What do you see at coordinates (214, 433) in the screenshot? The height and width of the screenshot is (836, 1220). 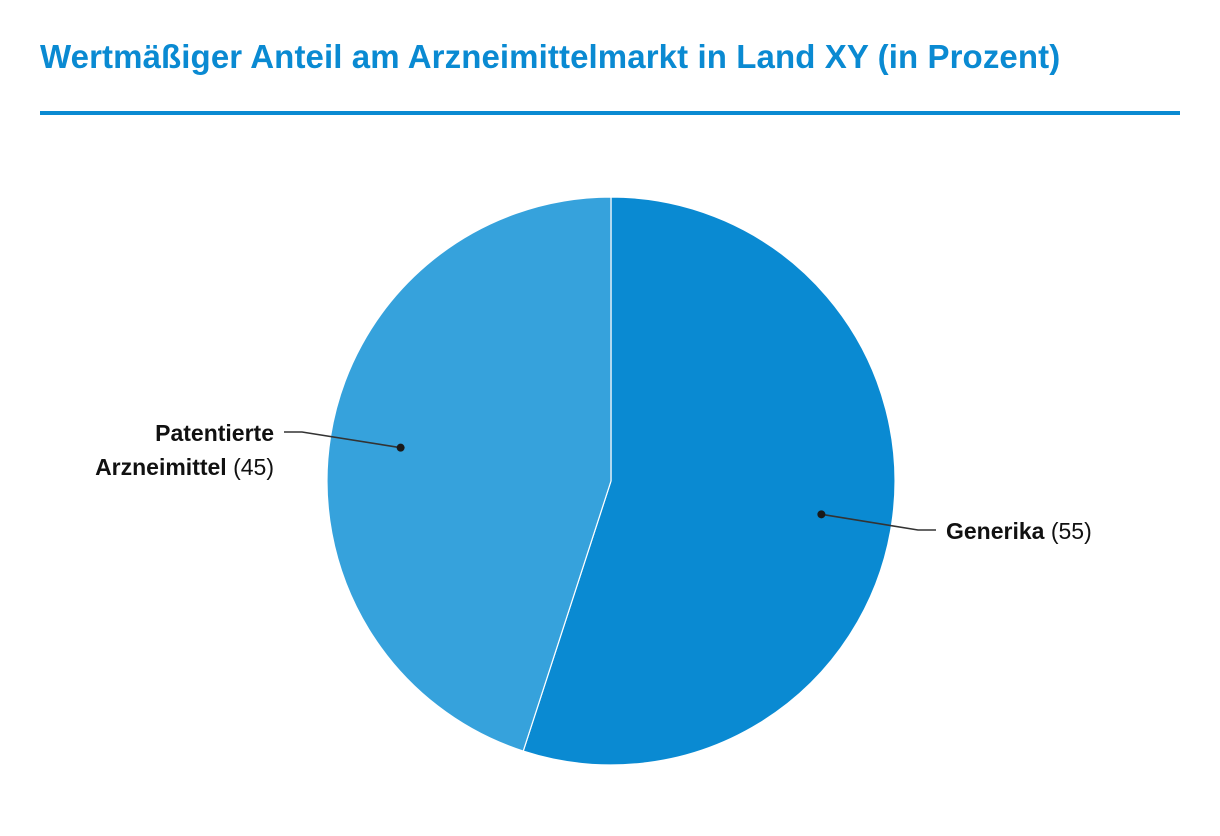 I see `slice-label-name-line-1: Patentierte` at bounding box center [214, 433].